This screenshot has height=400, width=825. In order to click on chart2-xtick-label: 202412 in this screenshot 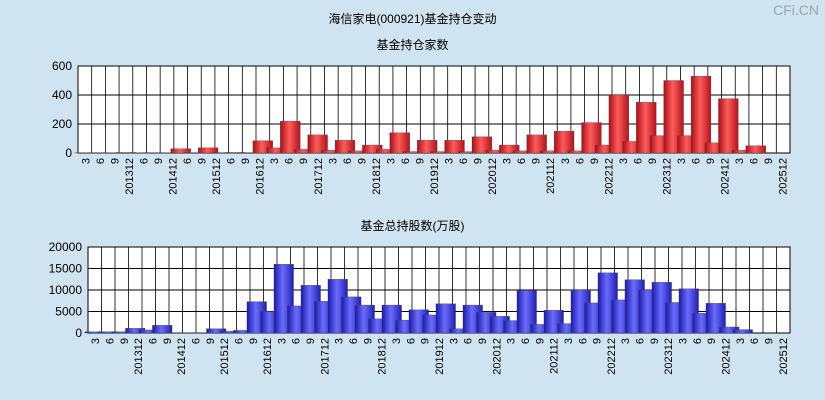, I will do `click(727, 356)`.